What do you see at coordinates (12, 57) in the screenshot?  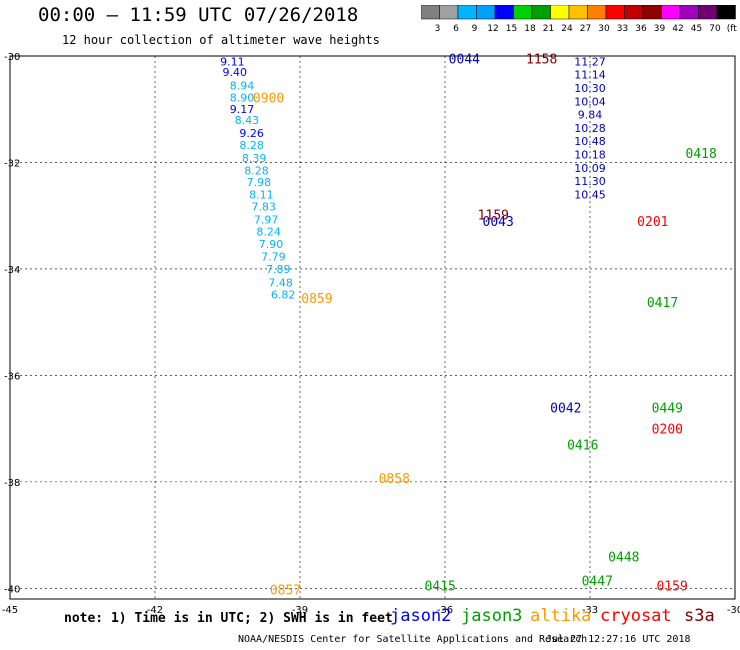 I see `lat-tick-label: -30` at bounding box center [12, 57].